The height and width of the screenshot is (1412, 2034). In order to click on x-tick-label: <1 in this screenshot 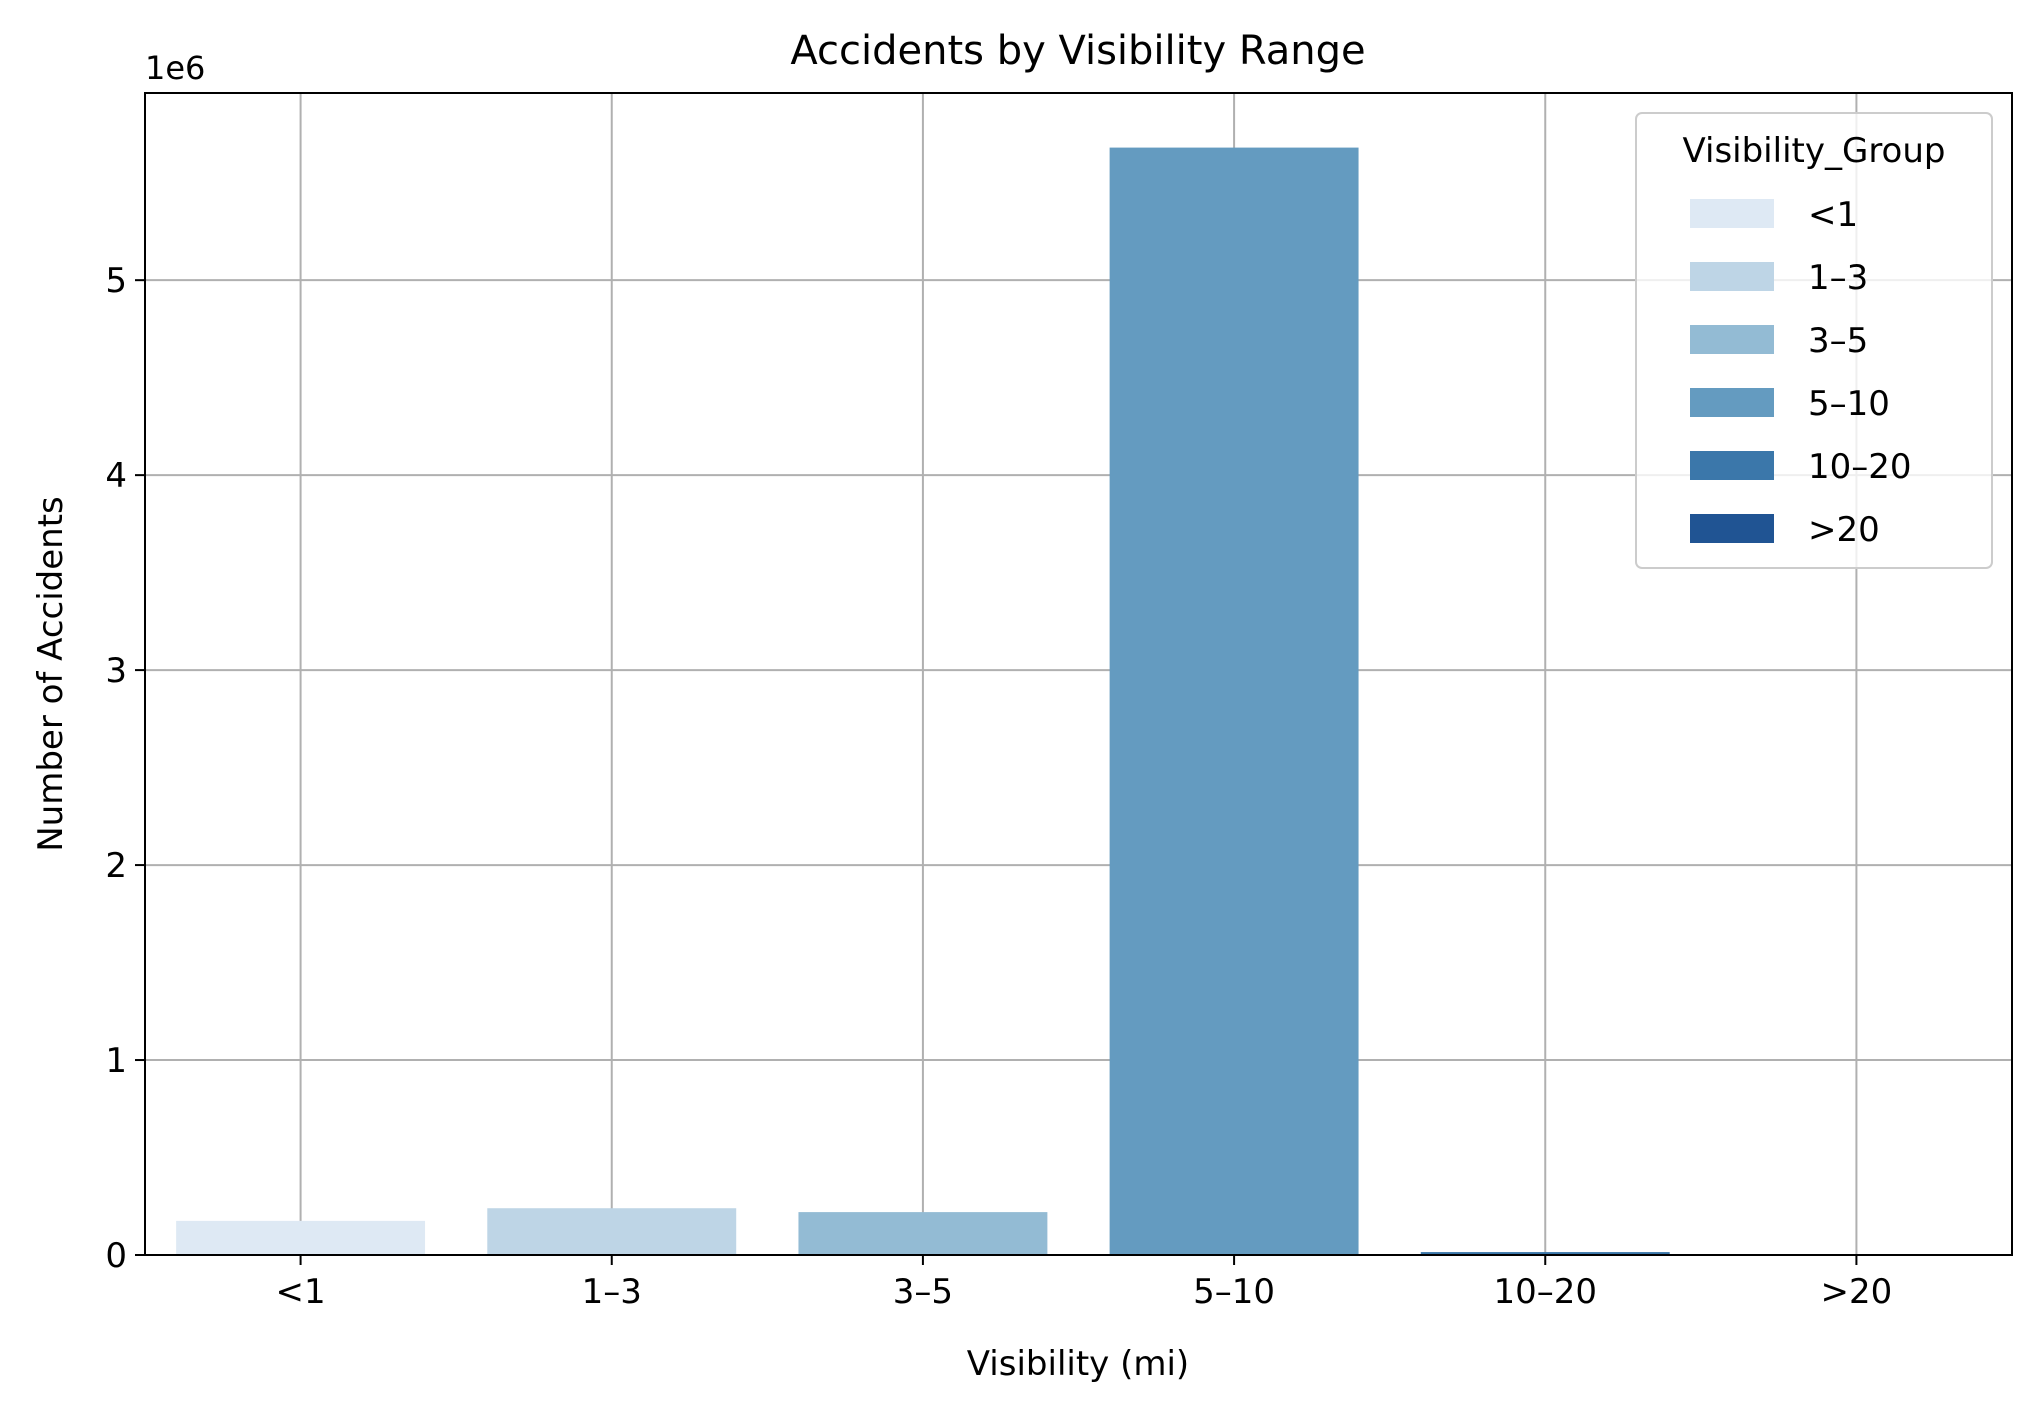, I will do `click(301, 1292)`.